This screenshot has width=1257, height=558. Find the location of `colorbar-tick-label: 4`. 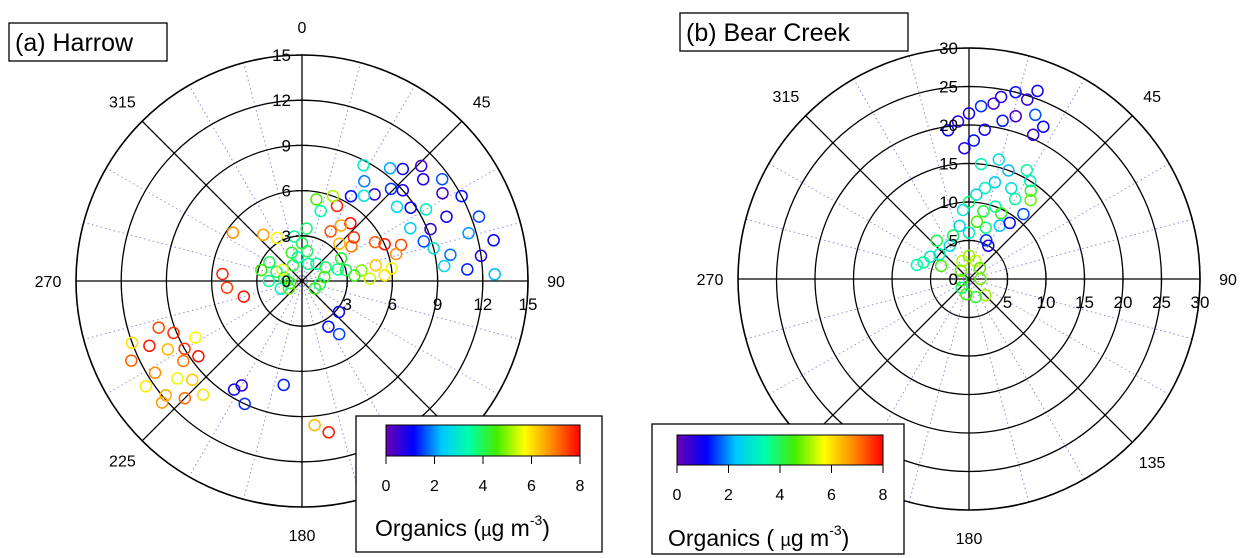

colorbar-tick-label: 4 is located at coordinates (483, 486).